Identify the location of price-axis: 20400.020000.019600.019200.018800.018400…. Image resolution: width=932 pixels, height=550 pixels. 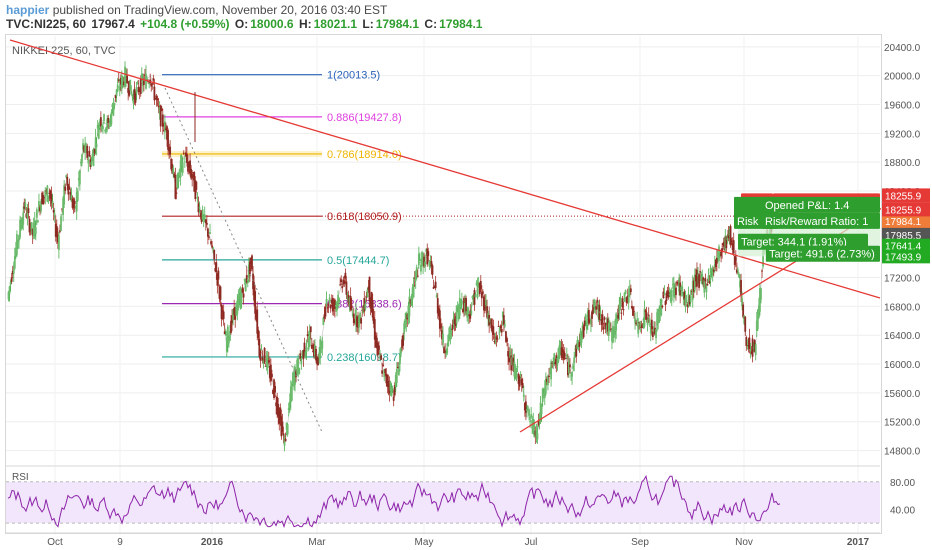
(906, 250).